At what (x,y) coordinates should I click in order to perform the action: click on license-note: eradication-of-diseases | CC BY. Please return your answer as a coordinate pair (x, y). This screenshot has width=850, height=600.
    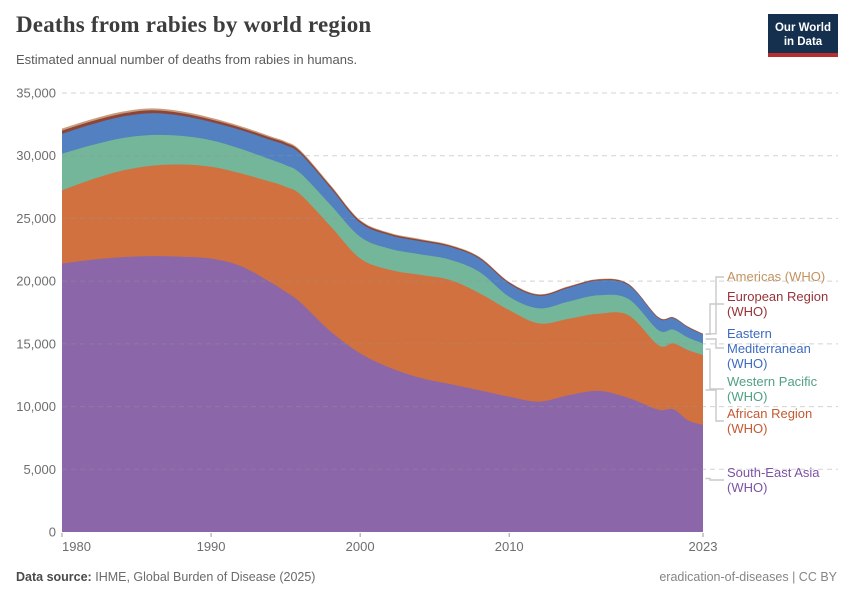
    Looking at the image, I should click on (748, 577).